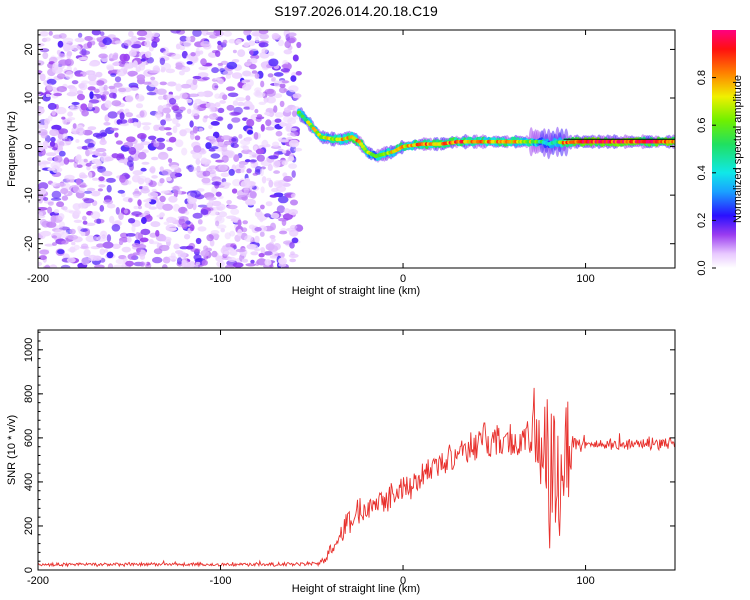 This screenshot has width=750, height=600. What do you see at coordinates (12, 450) in the screenshot?
I see `snr-y-label: SNR (10 * v/v)` at bounding box center [12, 450].